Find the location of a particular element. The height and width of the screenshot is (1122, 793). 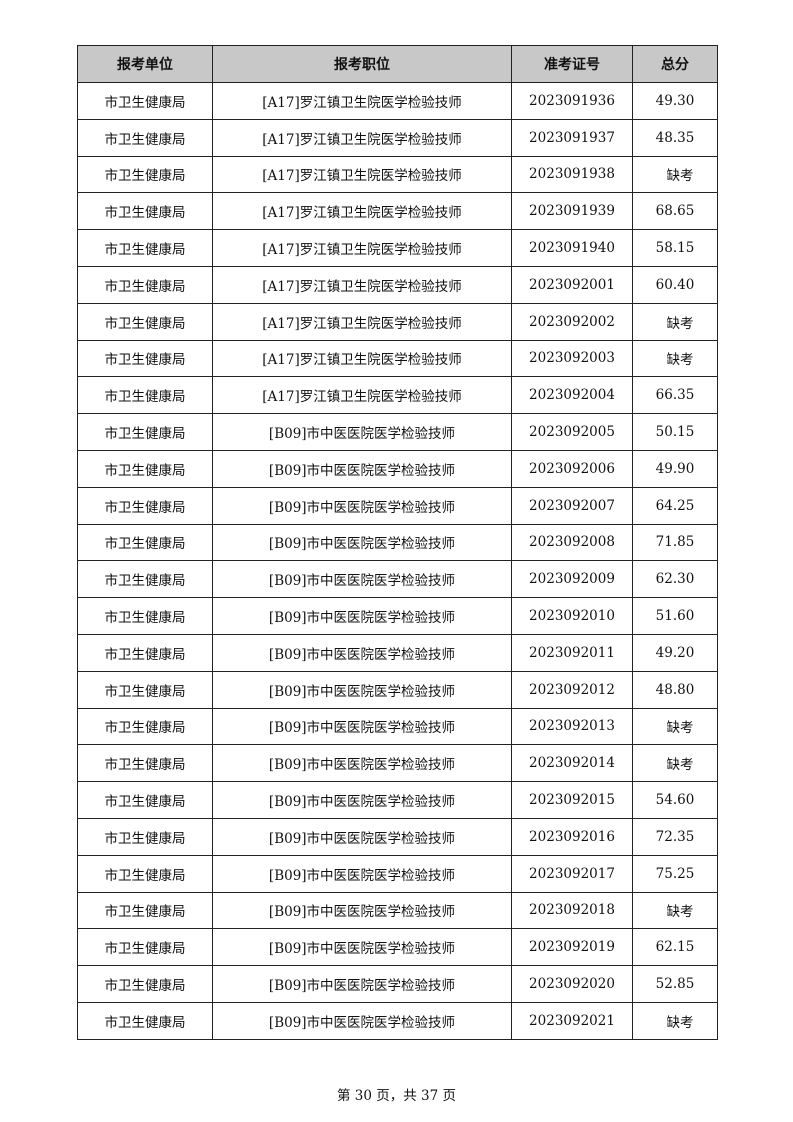

table-row: 市卫生健康局 [B09]市中医医院医学检验技师 2023092018 缺考 is located at coordinates (397, 910).